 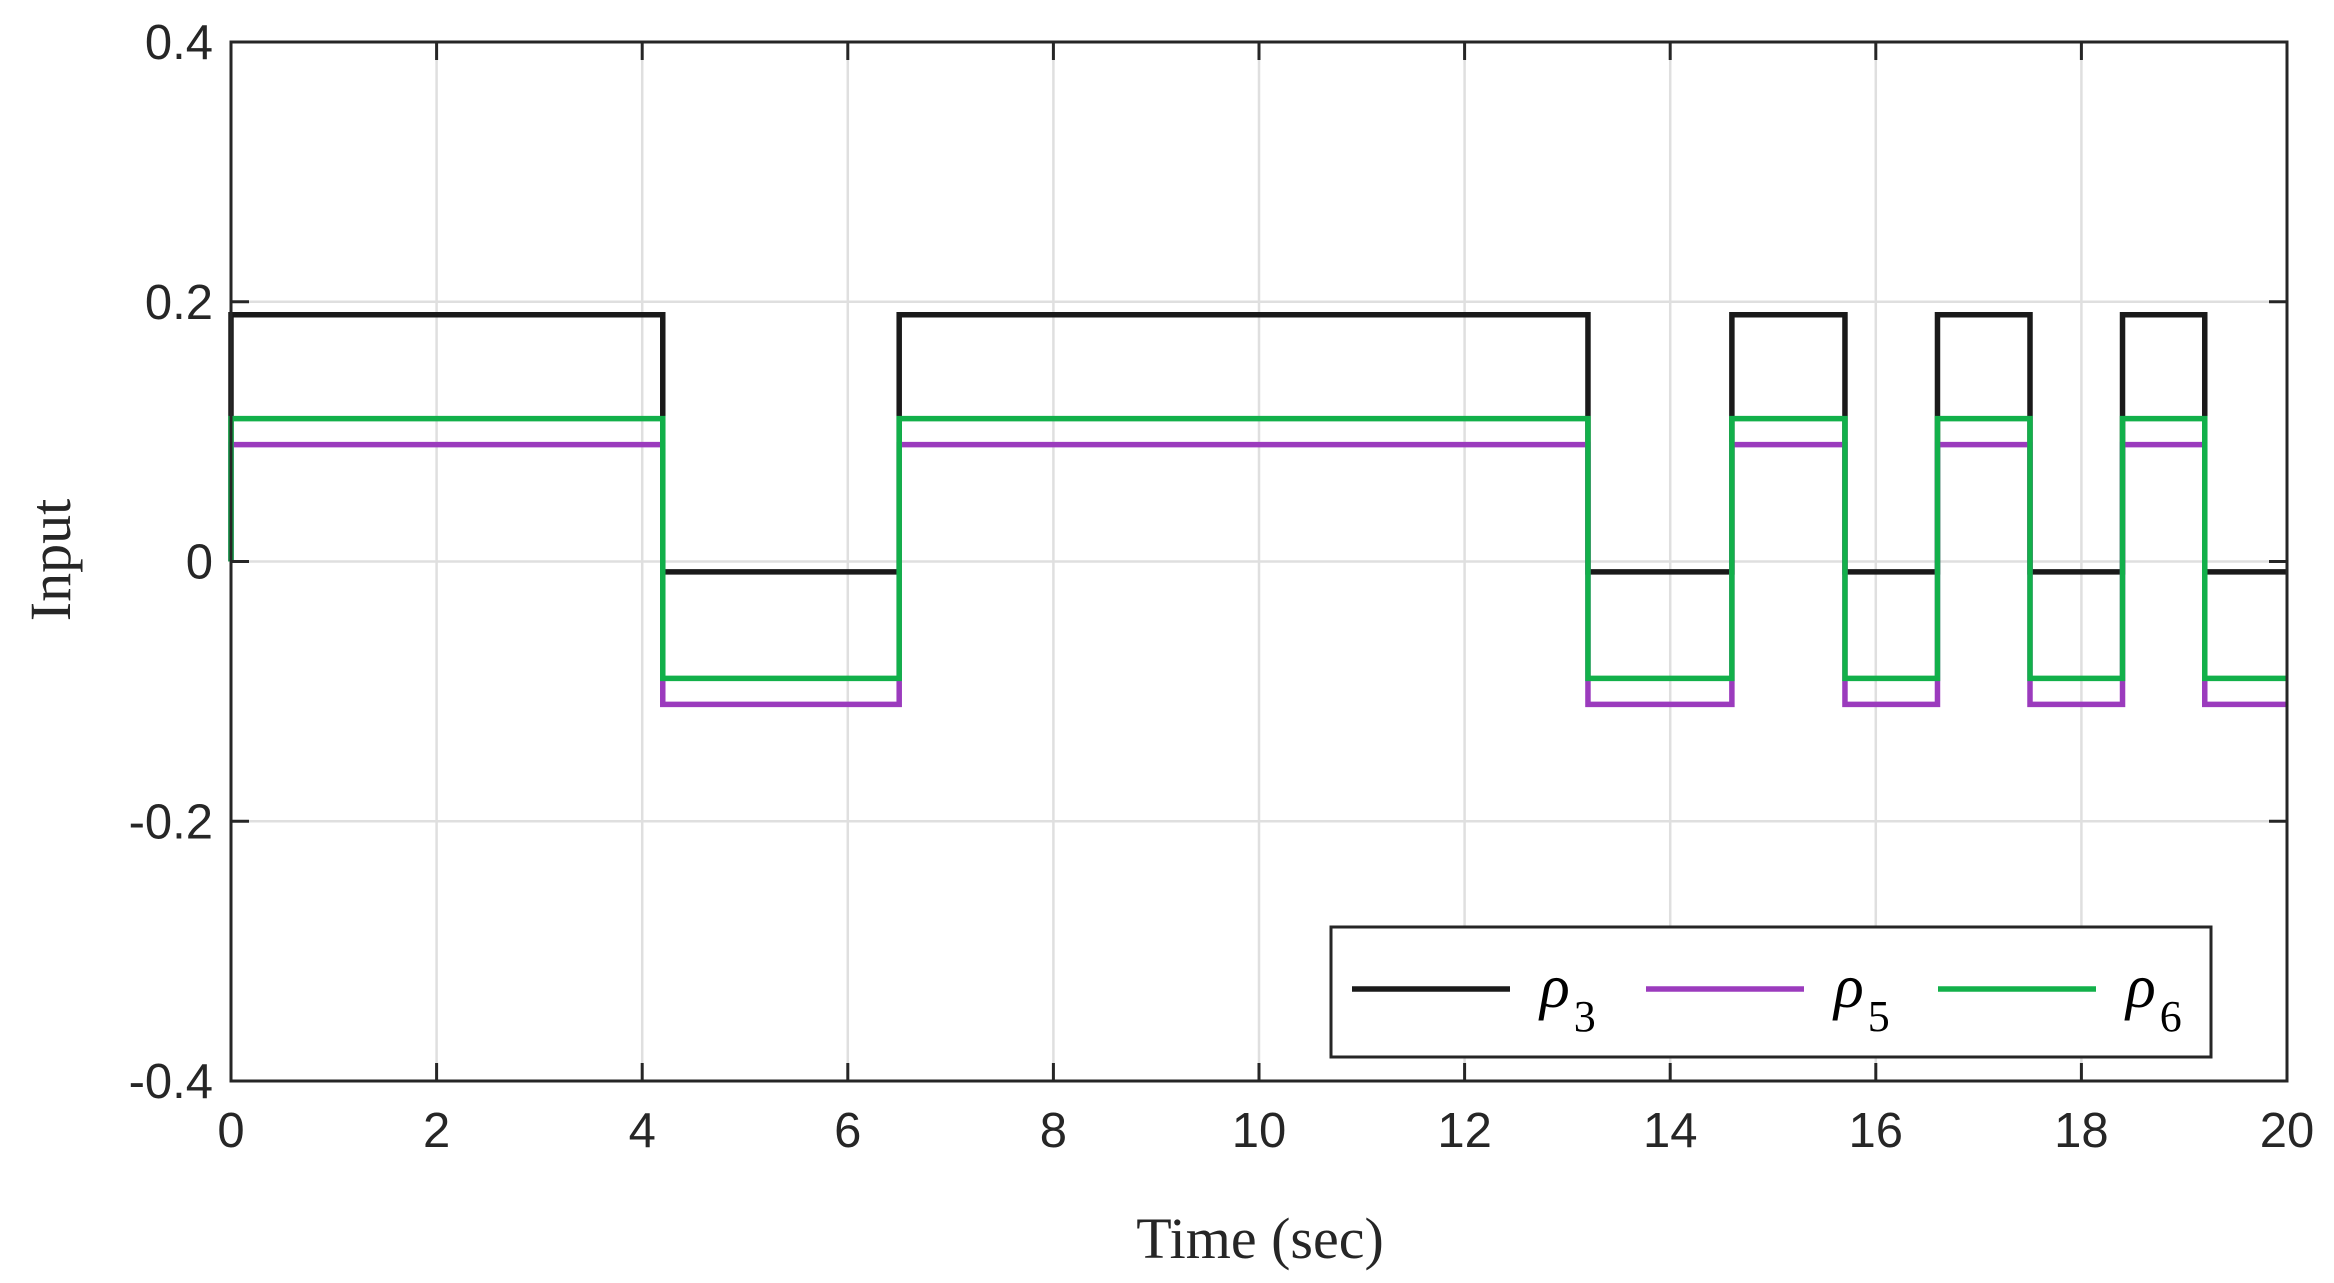 I want to click on y-tick-label: -0.2, so click(x=171, y=822).